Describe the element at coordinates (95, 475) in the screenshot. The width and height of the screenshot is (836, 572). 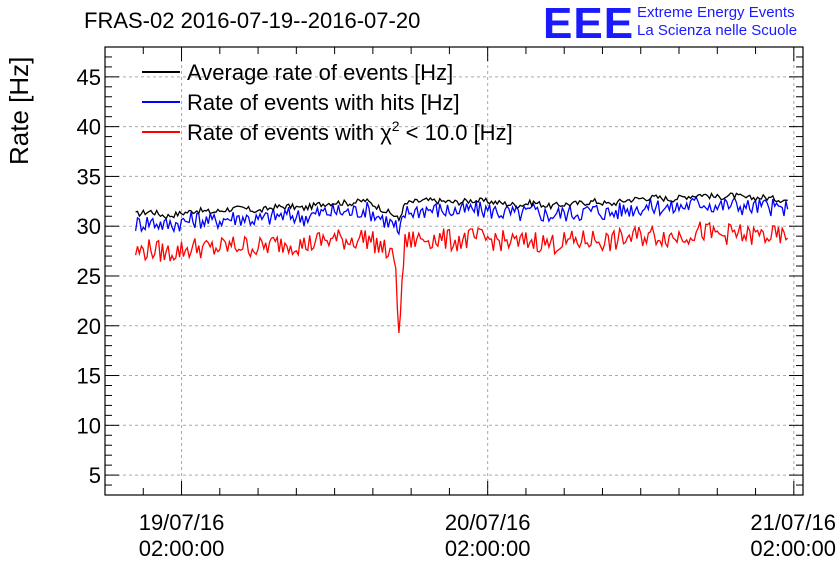
I see `y-tick-label: 5` at that location.